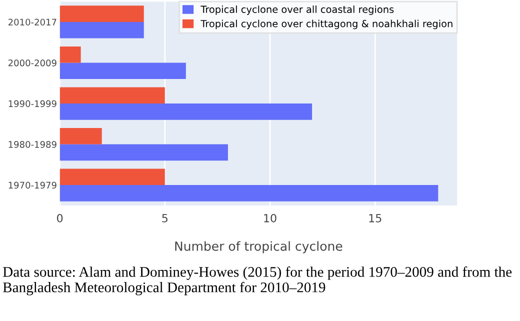 Image resolution: width=520 pixels, height=321 pixels. I want to click on y-tick-label: 1990-1999, so click(32, 104).